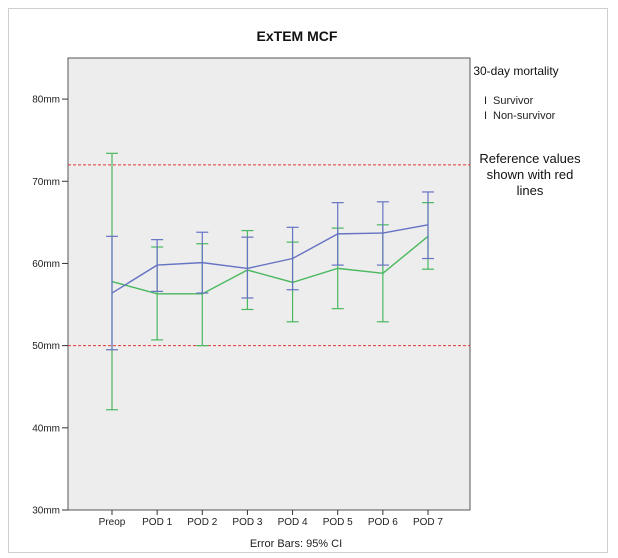 The image size is (618, 558). I want to click on reference-note-line-2: shown with red, so click(530, 174).